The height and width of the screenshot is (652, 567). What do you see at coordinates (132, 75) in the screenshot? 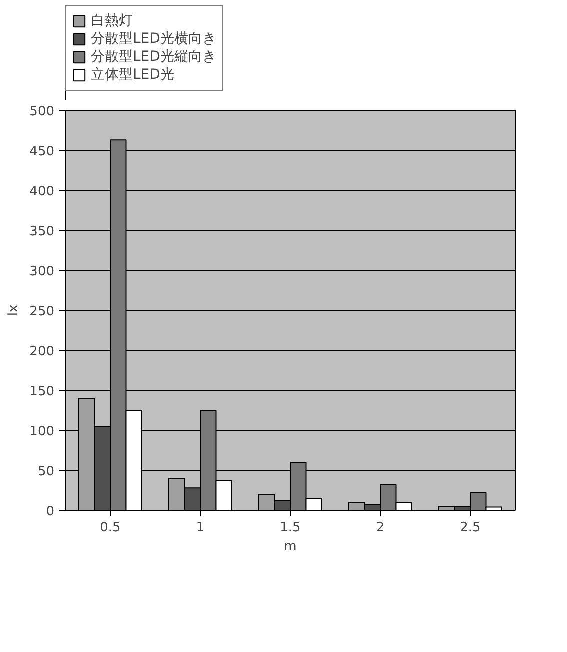
I see `legend-label: 立体型LED光` at bounding box center [132, 75].